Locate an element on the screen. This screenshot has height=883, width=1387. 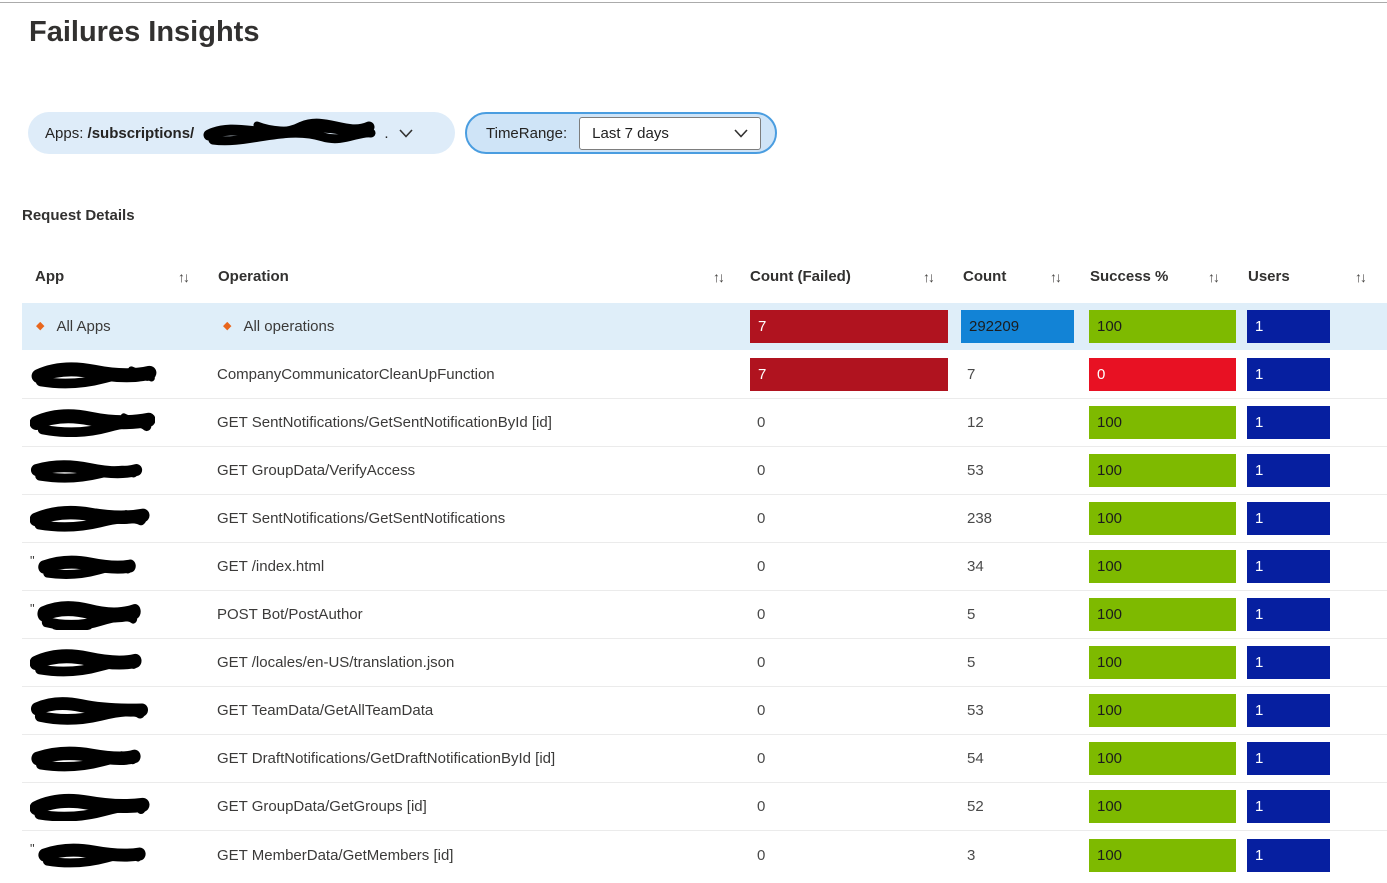
count-value: 34 is located at coordinates (975, 566).